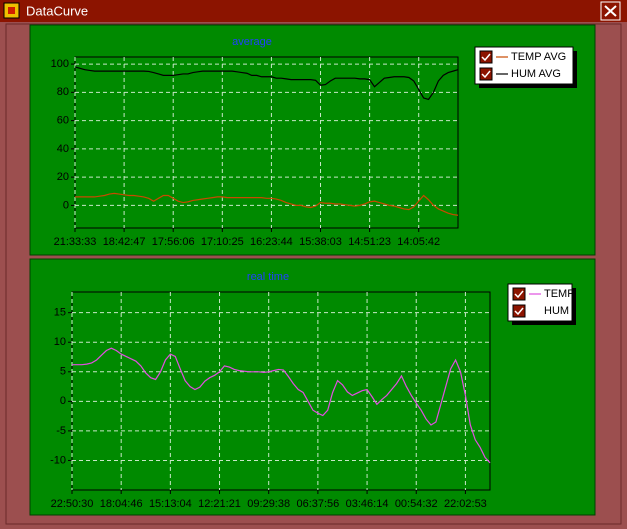 This screenshot has width=627, height=529. What do you see at coordinates (63, 177) in the screenshot?
I see `y-tick-label: 20` at bounding box center [63, 177].